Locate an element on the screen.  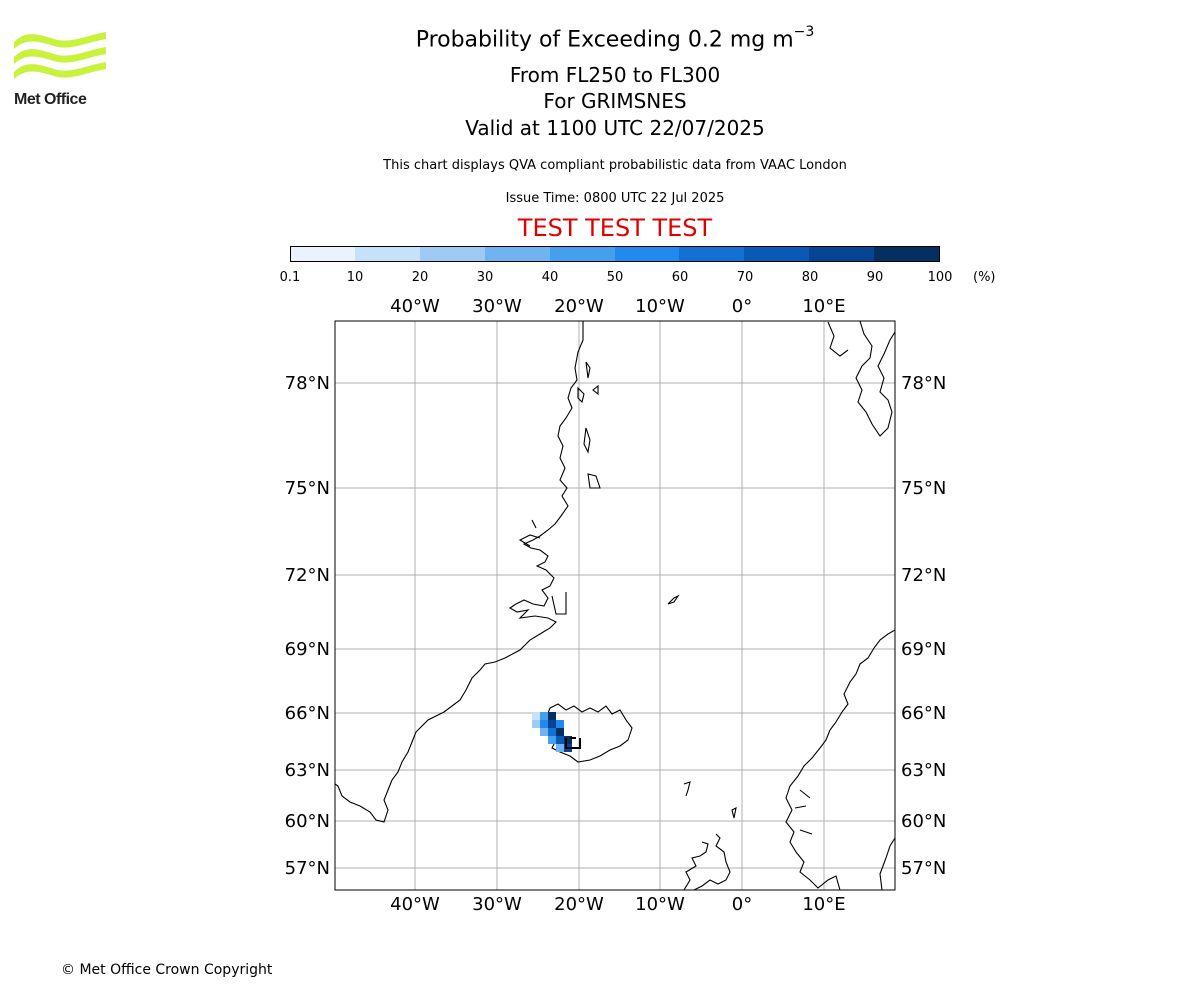
longitude-labels-bottom: 40°W 30°W 20°W 10°W 0° 10°E is located at coordinates (617, 904).